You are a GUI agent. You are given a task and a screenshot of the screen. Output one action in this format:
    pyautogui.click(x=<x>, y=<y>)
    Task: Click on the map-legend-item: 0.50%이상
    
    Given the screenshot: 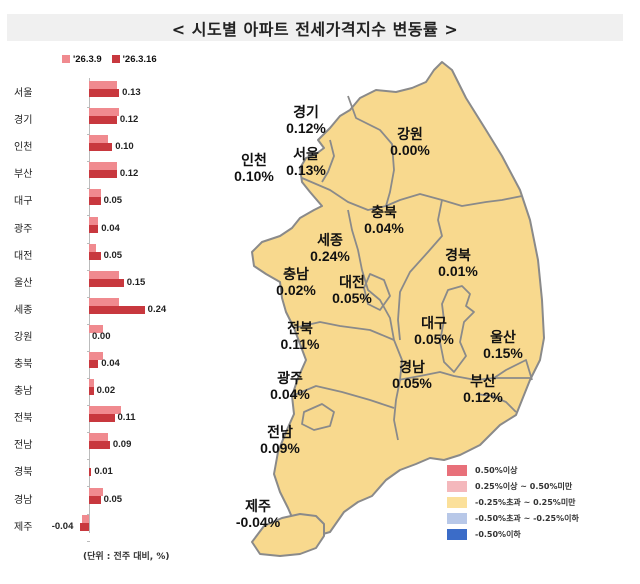 What is the action you would take?
    pyautogui.click(x=513, y=470)
    